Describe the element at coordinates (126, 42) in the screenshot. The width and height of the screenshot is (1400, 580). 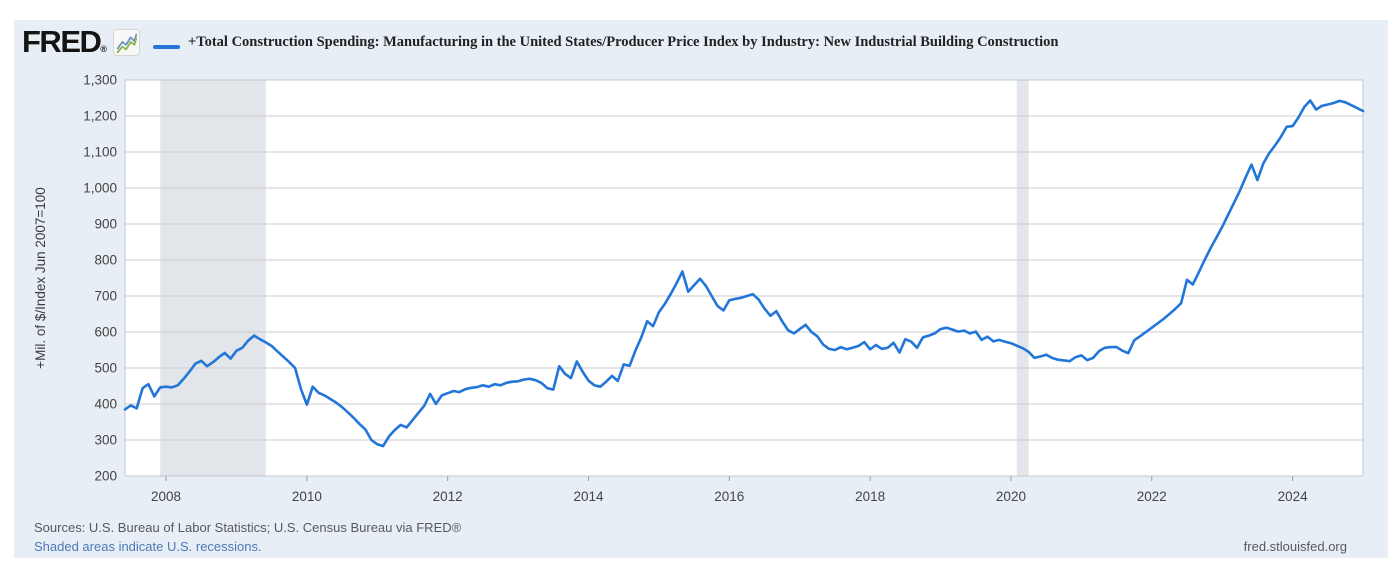
I see `sparkline-chart-icon` at that location.